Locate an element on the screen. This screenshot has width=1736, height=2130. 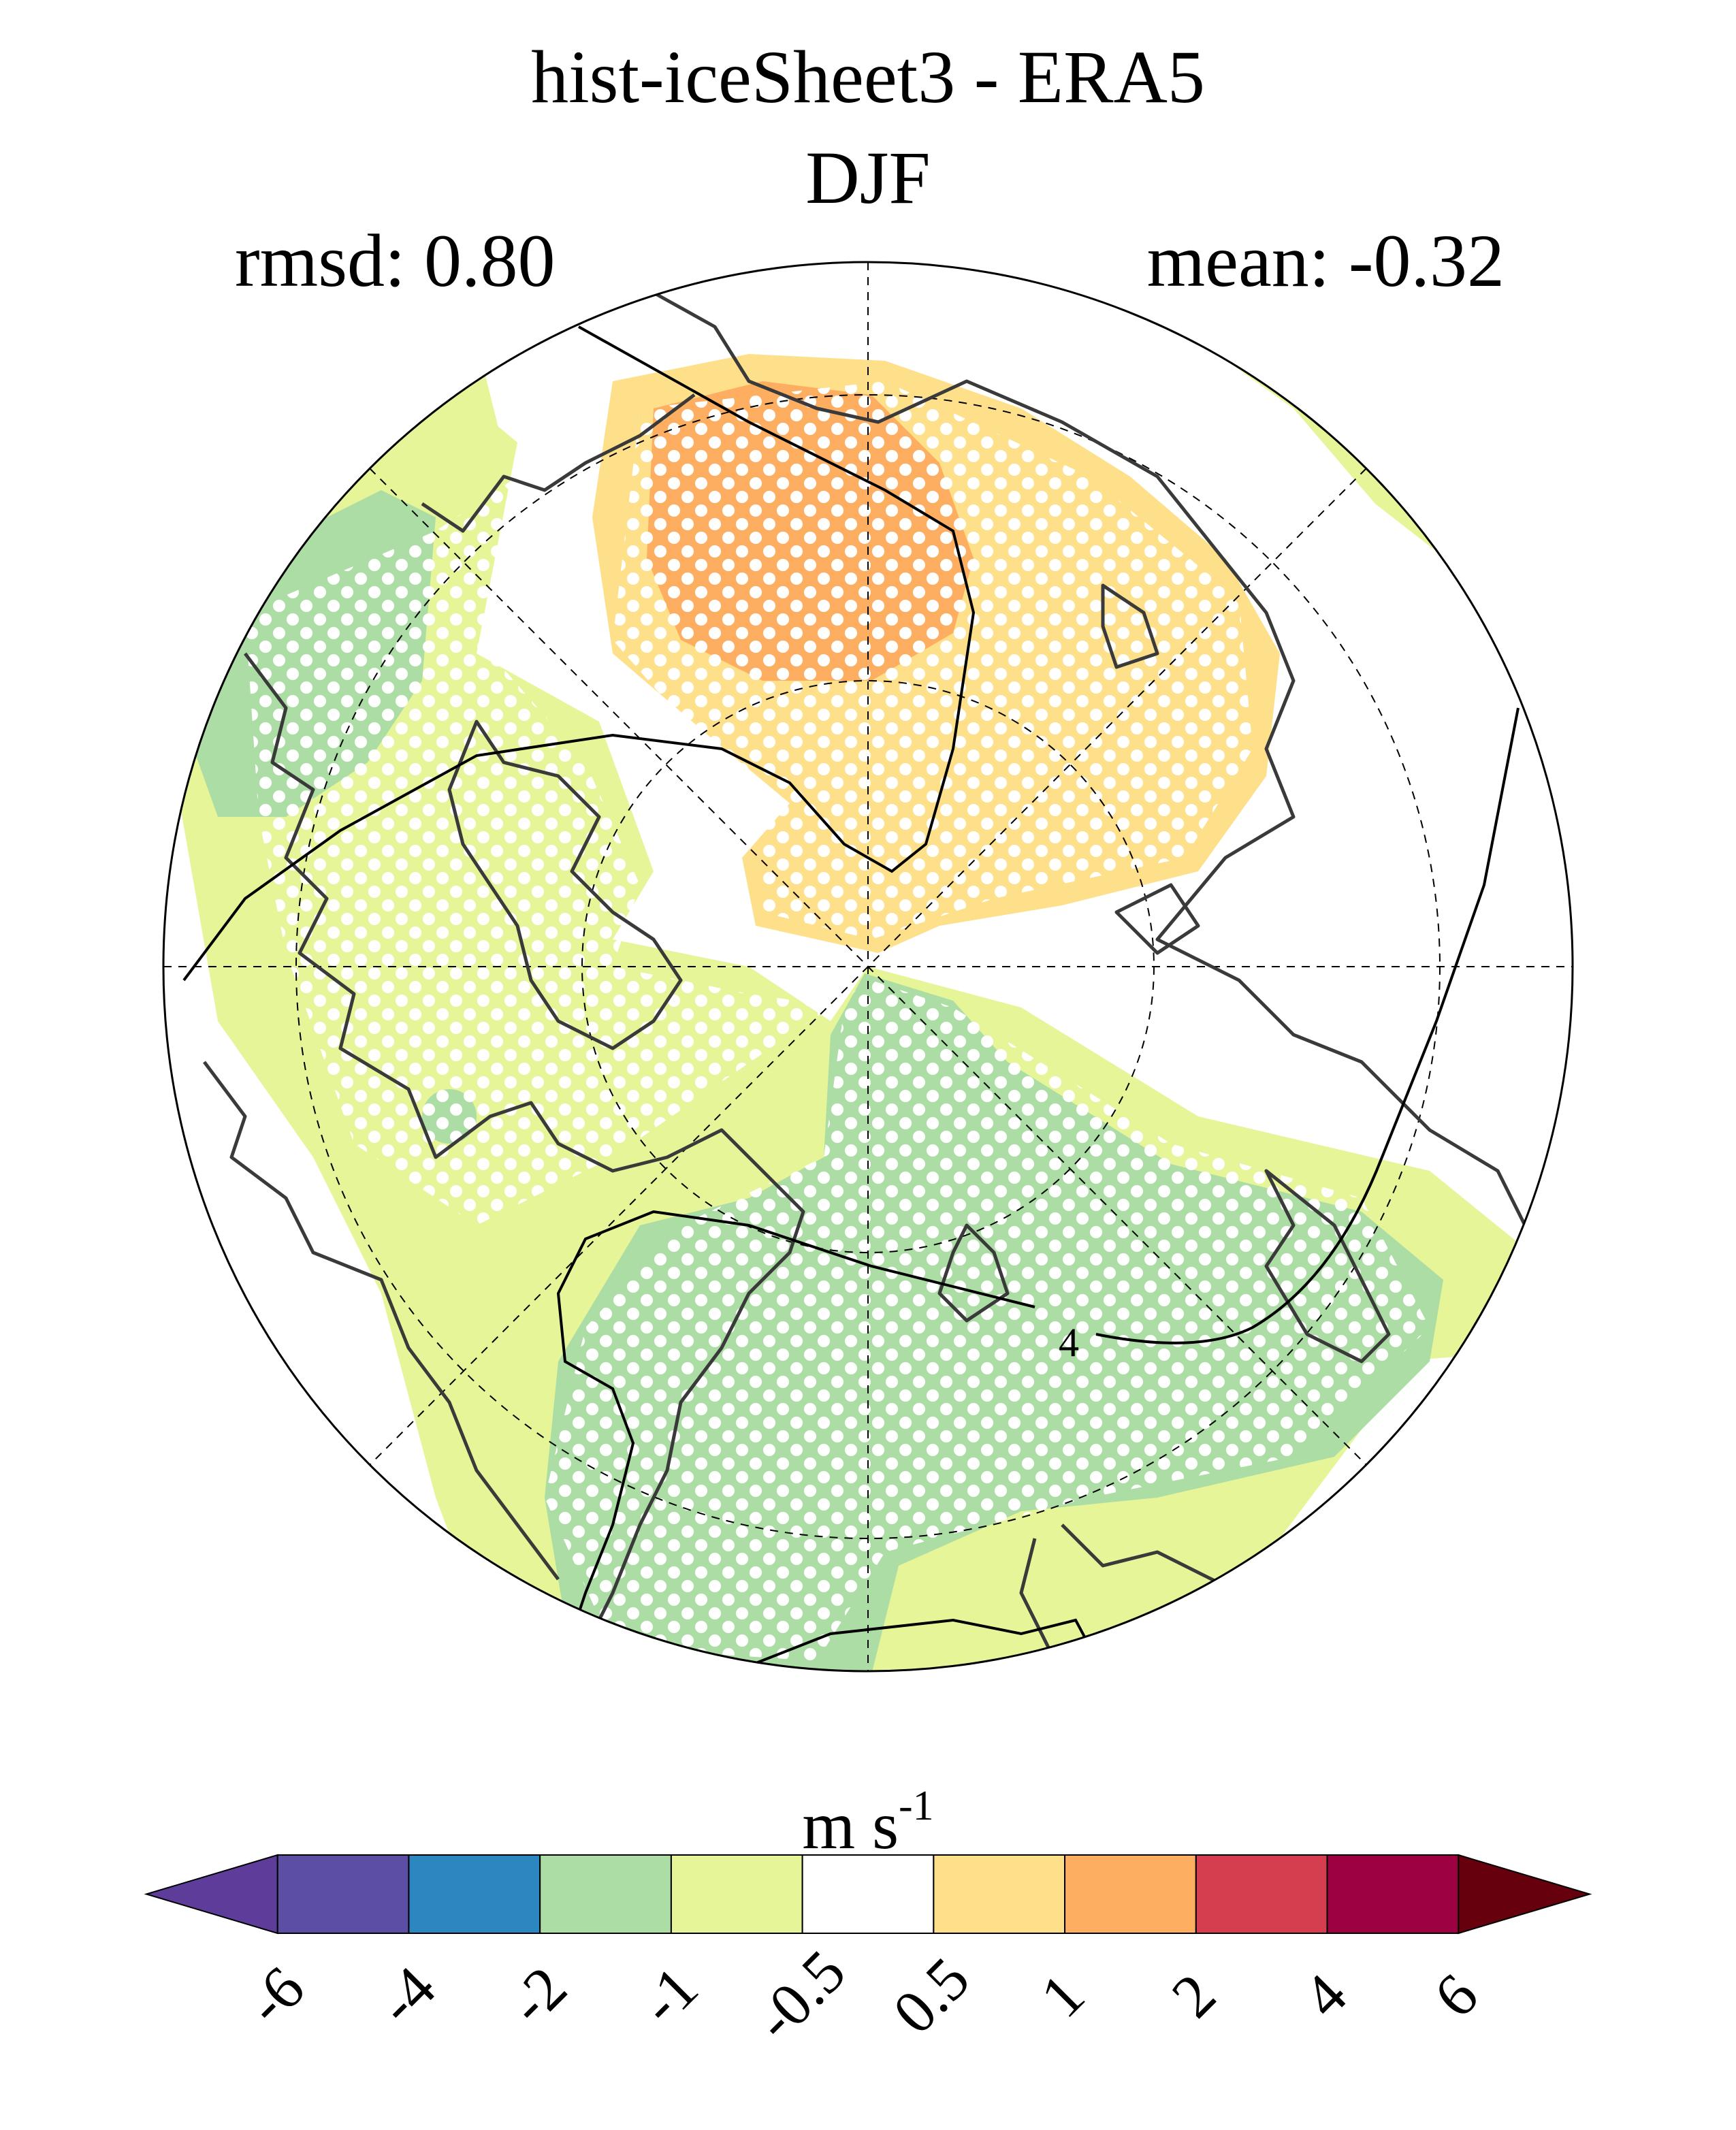
colorbar-tick-label: 6 is located at coordinates (1456, 1996).